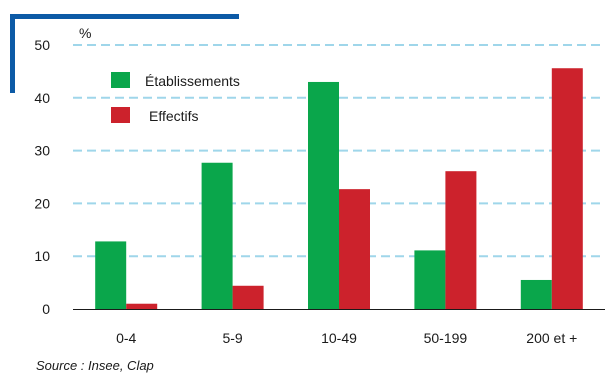 This screenshot has width=605, height=381. I want to click on x-tick-label: 200 et +, so click(551, 338).